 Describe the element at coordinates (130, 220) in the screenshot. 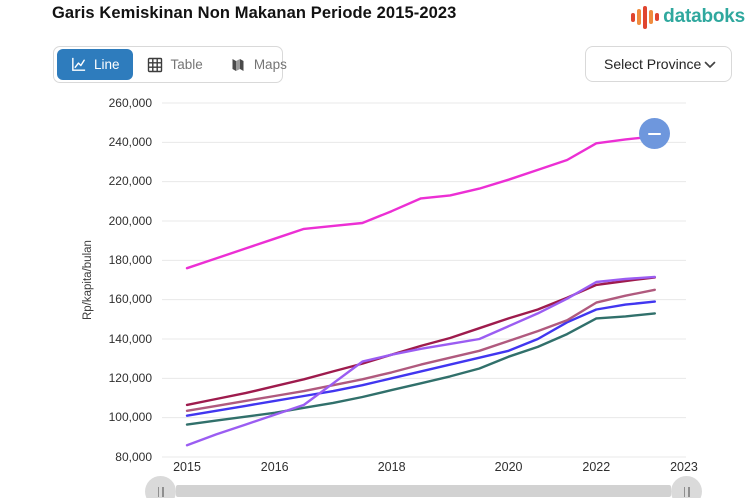

I see `y-tick-label: 200,000` at that location.